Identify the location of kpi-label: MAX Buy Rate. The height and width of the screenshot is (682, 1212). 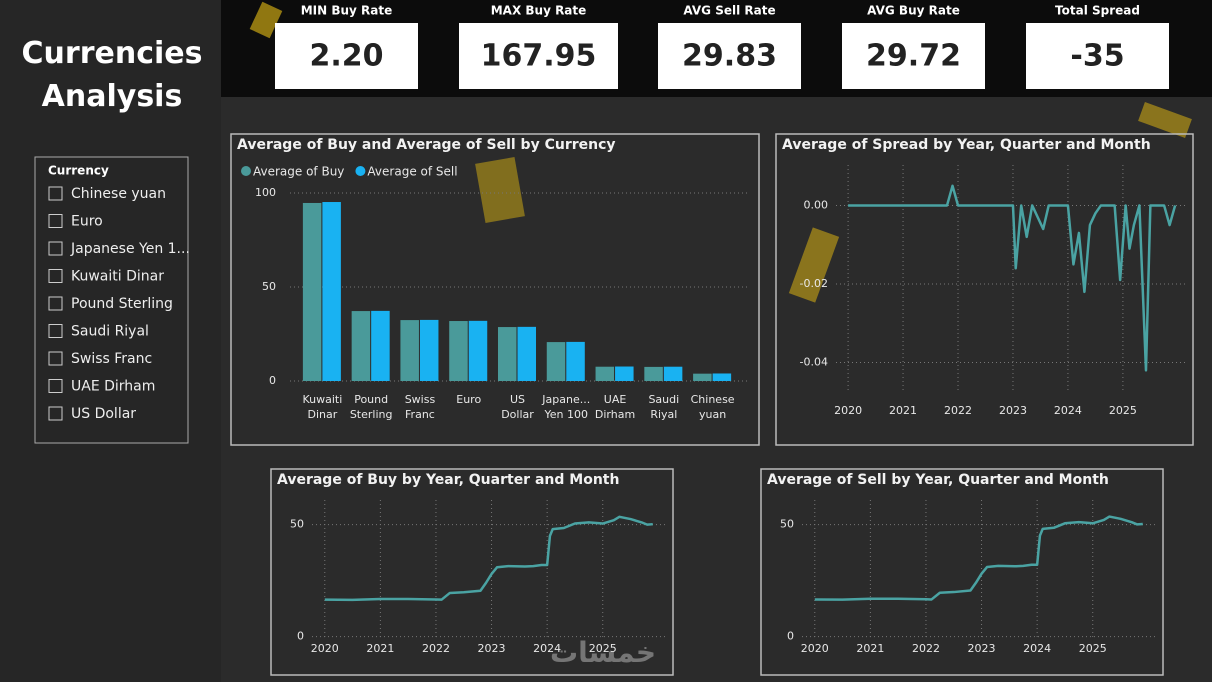
(539, 11).